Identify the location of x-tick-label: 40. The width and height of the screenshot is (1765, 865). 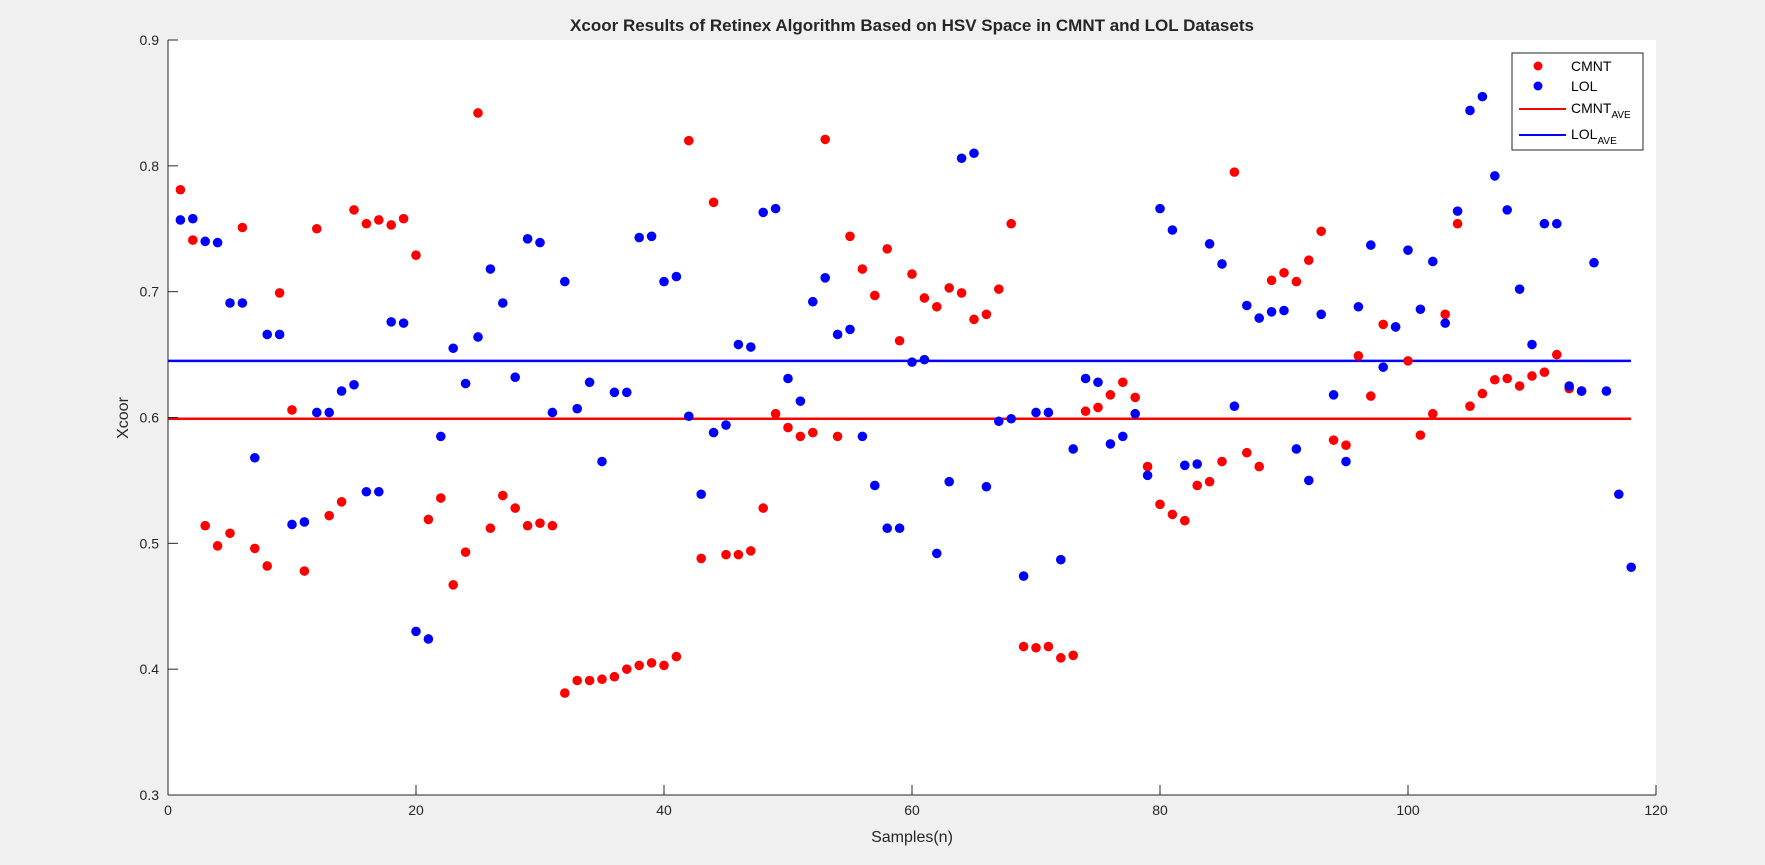
(664, 810).